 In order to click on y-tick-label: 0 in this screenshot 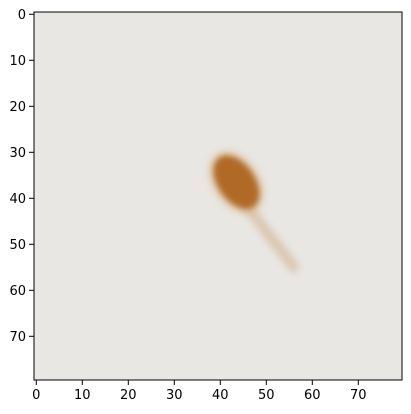, I will do `click(22, 15)`.